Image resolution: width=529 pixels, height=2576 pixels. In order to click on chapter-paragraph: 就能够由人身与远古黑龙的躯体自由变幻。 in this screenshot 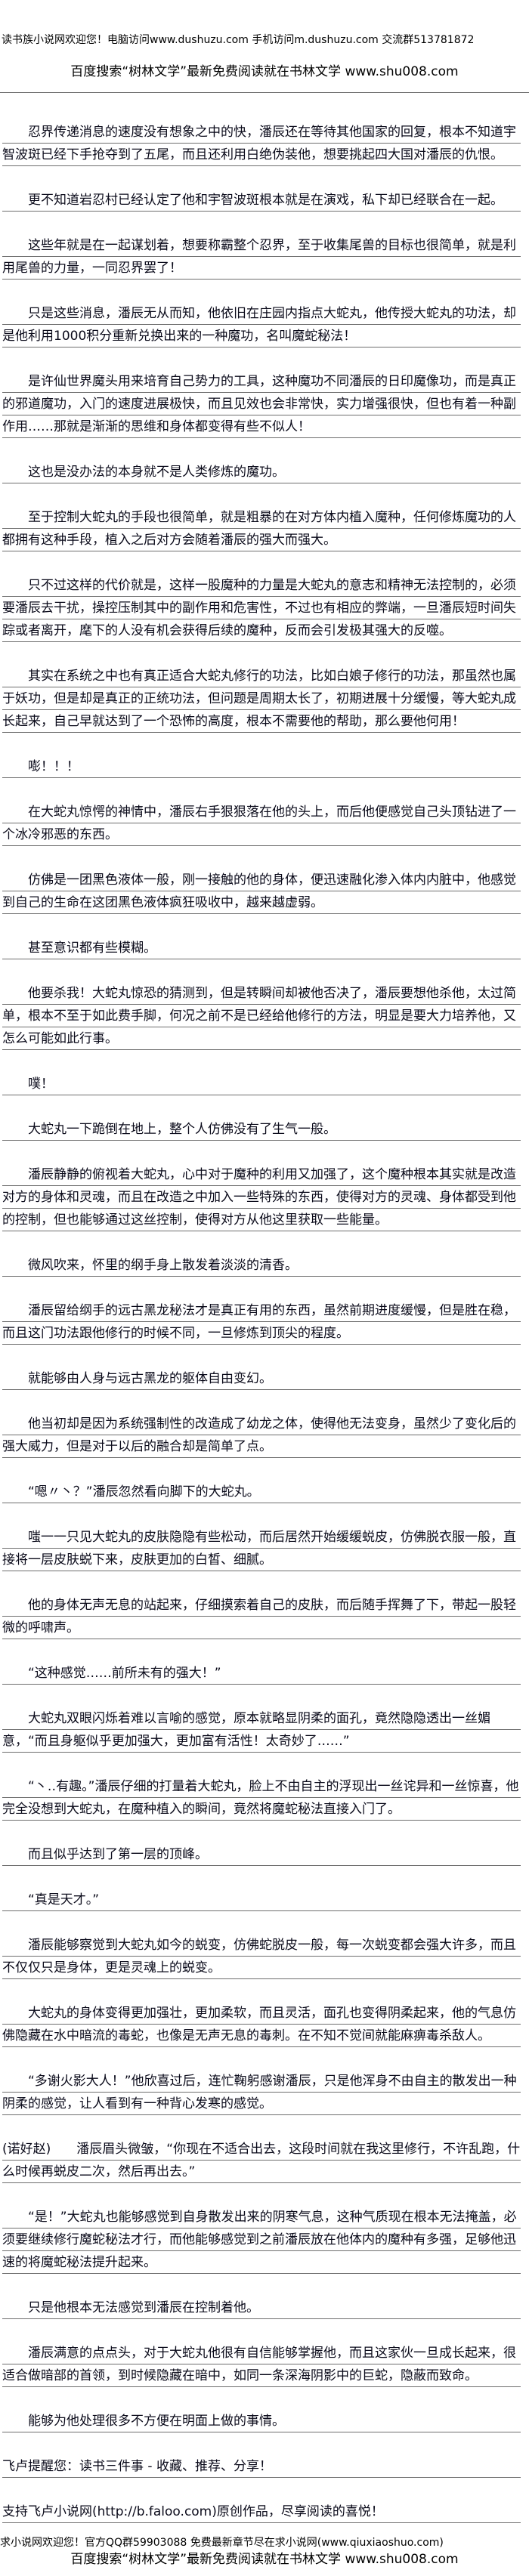, I will do `click(261, 1378)`.